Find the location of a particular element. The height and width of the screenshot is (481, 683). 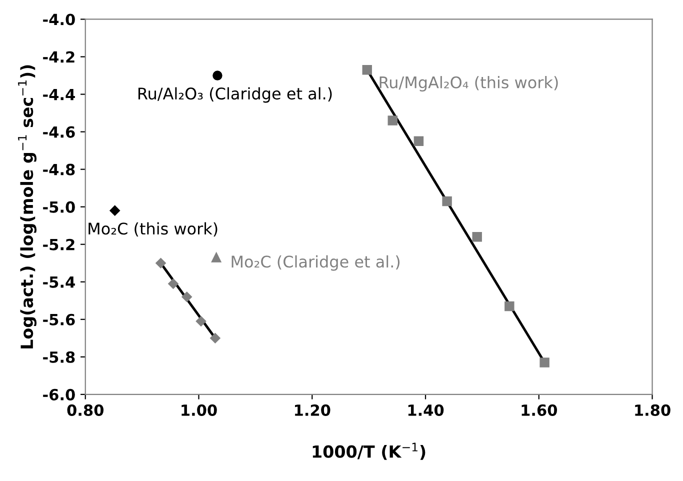

x-tick-label: 1.60 is located at coordinates (540, 410).